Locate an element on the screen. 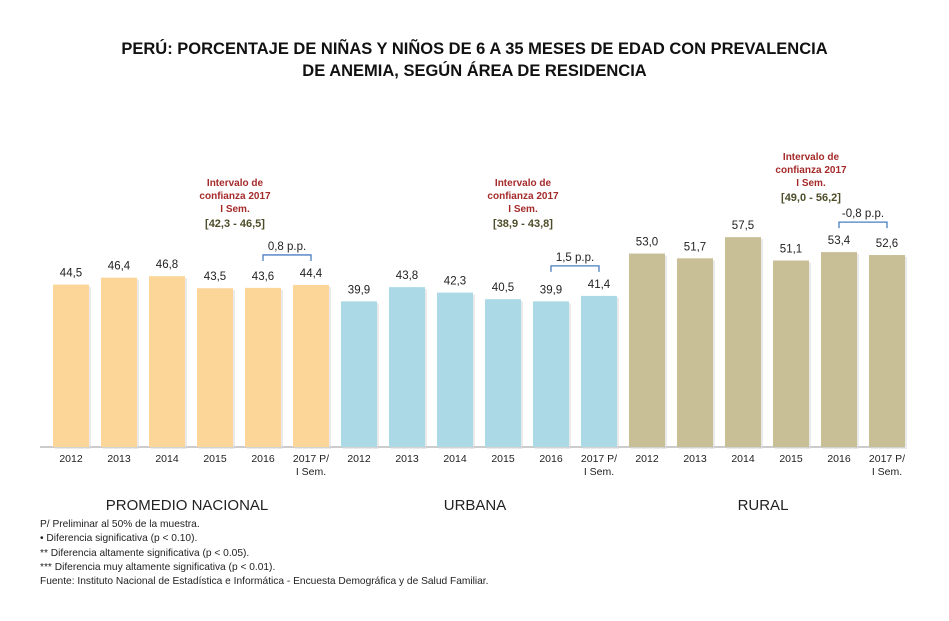 Image resolution: width=949 pixels, height=621 pixels. data-label: 44,4 is located at coordinates (311, 274).